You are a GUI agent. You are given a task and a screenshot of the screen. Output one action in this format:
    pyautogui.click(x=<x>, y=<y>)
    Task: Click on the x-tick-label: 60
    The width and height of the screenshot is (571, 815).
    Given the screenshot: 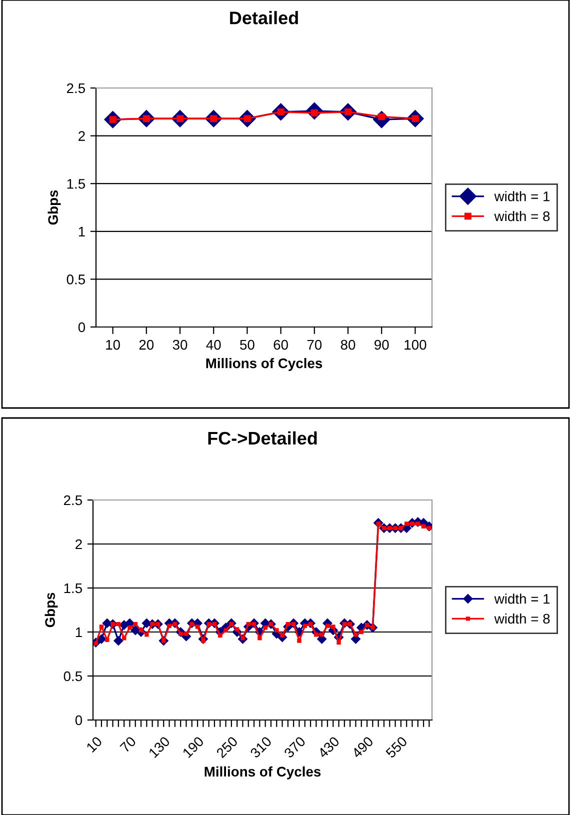 What is the action you would take?
    pyautogui.click(x=281, y=345)
    